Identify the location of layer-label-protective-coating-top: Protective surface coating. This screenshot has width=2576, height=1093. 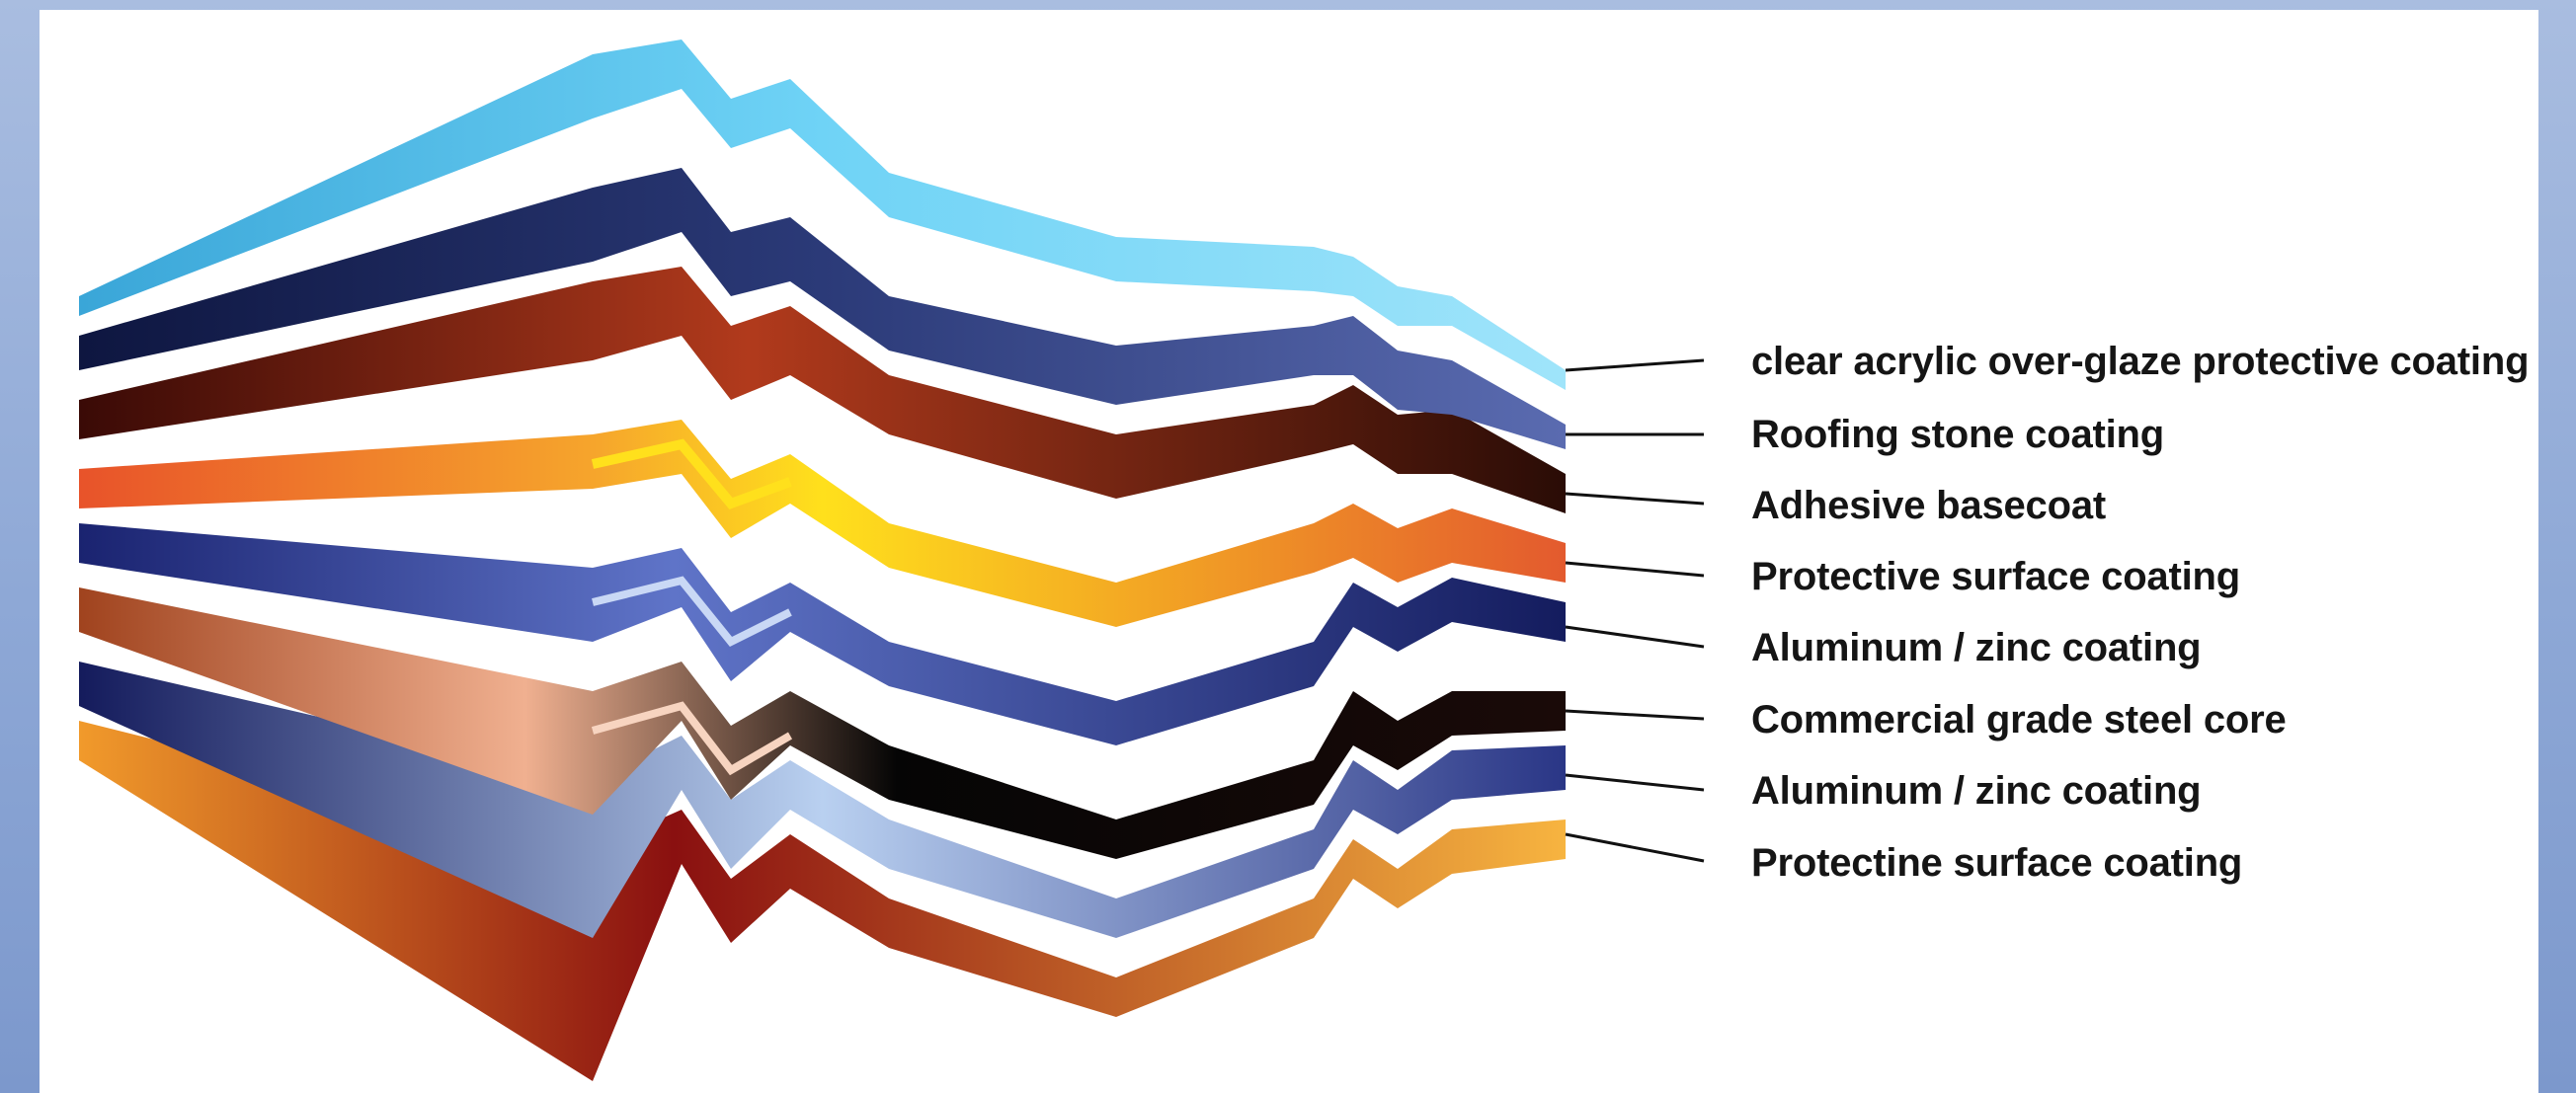
(1995, 576).